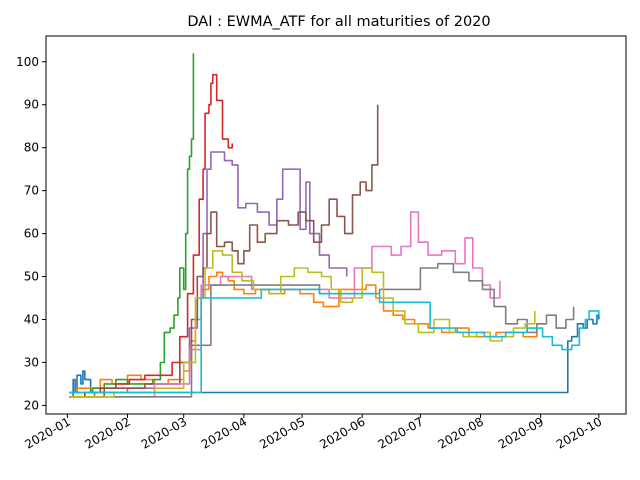  Describe the element at coordinates (461, 432) in the screenshot. I see `x-tick-label: 2020-08` at that location.